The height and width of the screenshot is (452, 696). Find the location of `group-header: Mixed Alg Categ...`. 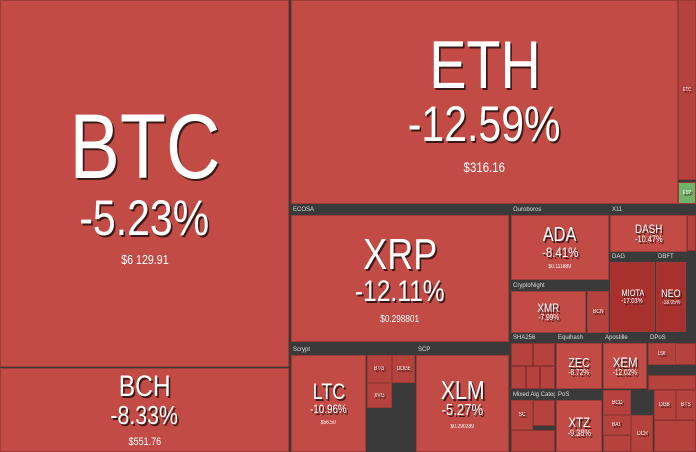

group-header: Mixed Alg Categ... is located at coordinates (533, 395).